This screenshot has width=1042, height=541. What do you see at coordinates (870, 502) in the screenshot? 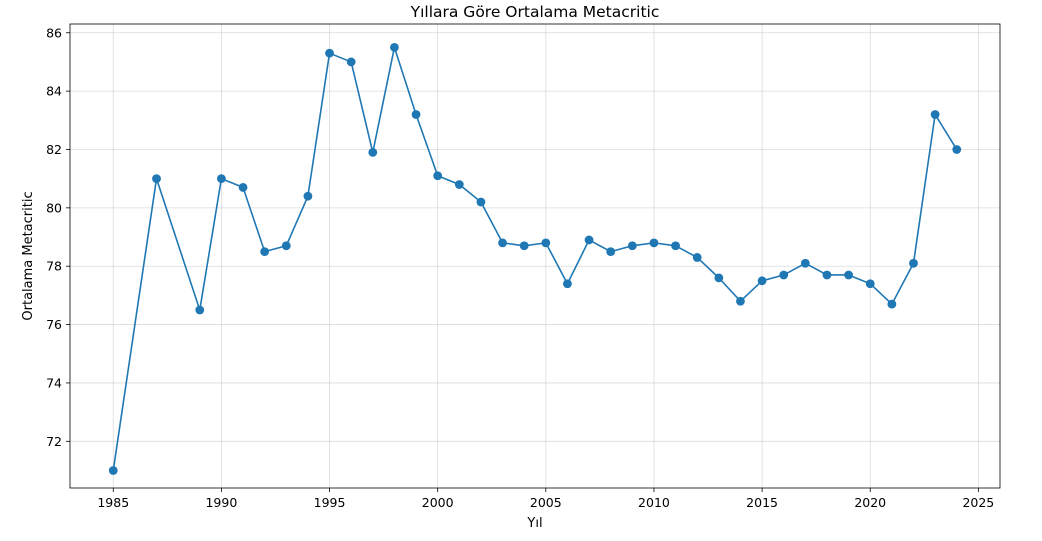
I see `x-tick-label: 2020` at bounding box center [870, 502].